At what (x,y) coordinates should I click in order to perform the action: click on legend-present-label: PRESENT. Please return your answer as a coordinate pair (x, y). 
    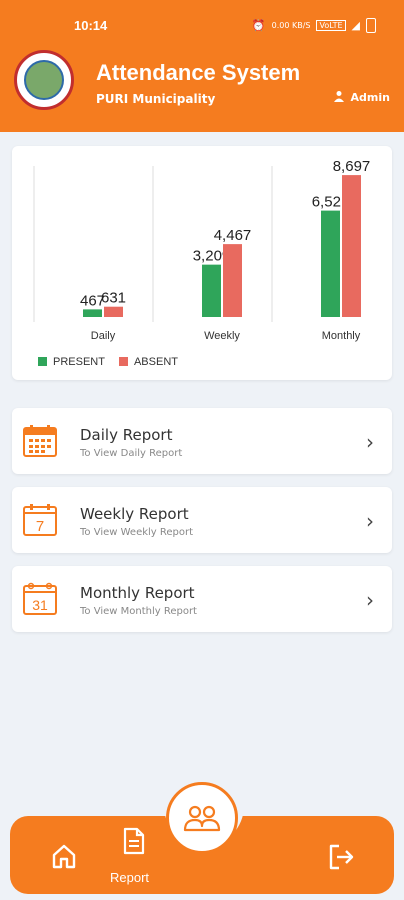
    Looking at the image, I should click on (79, 362).